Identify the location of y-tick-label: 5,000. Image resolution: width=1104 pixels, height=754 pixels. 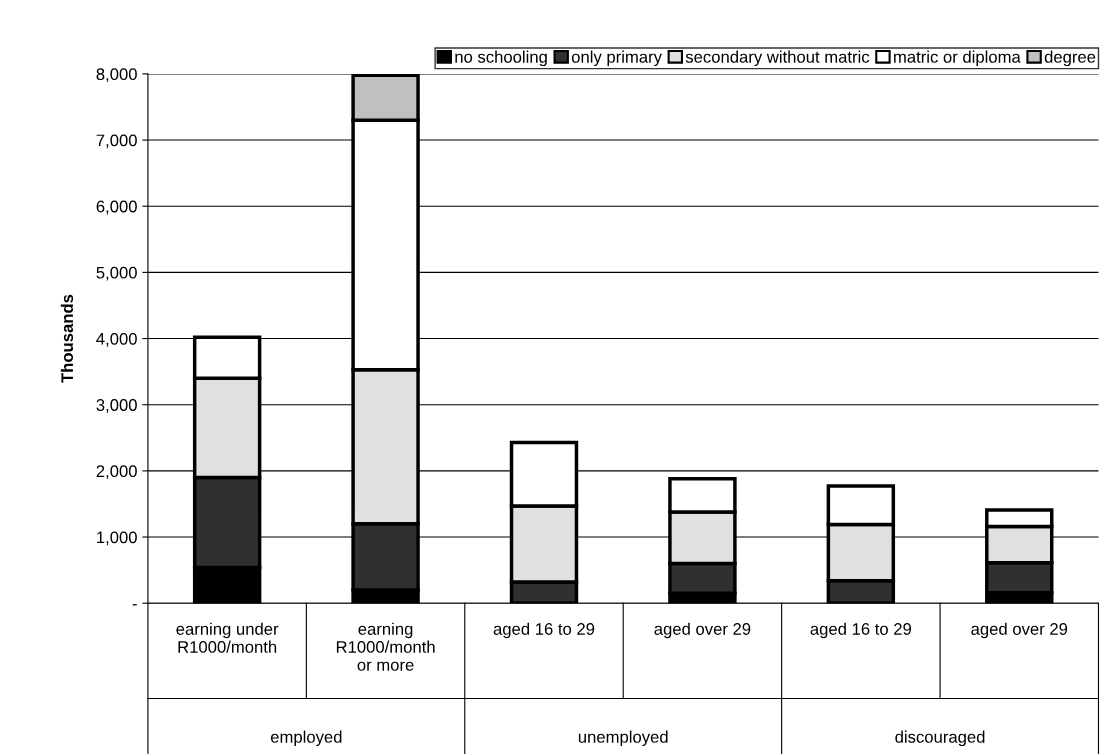
(116, 273).